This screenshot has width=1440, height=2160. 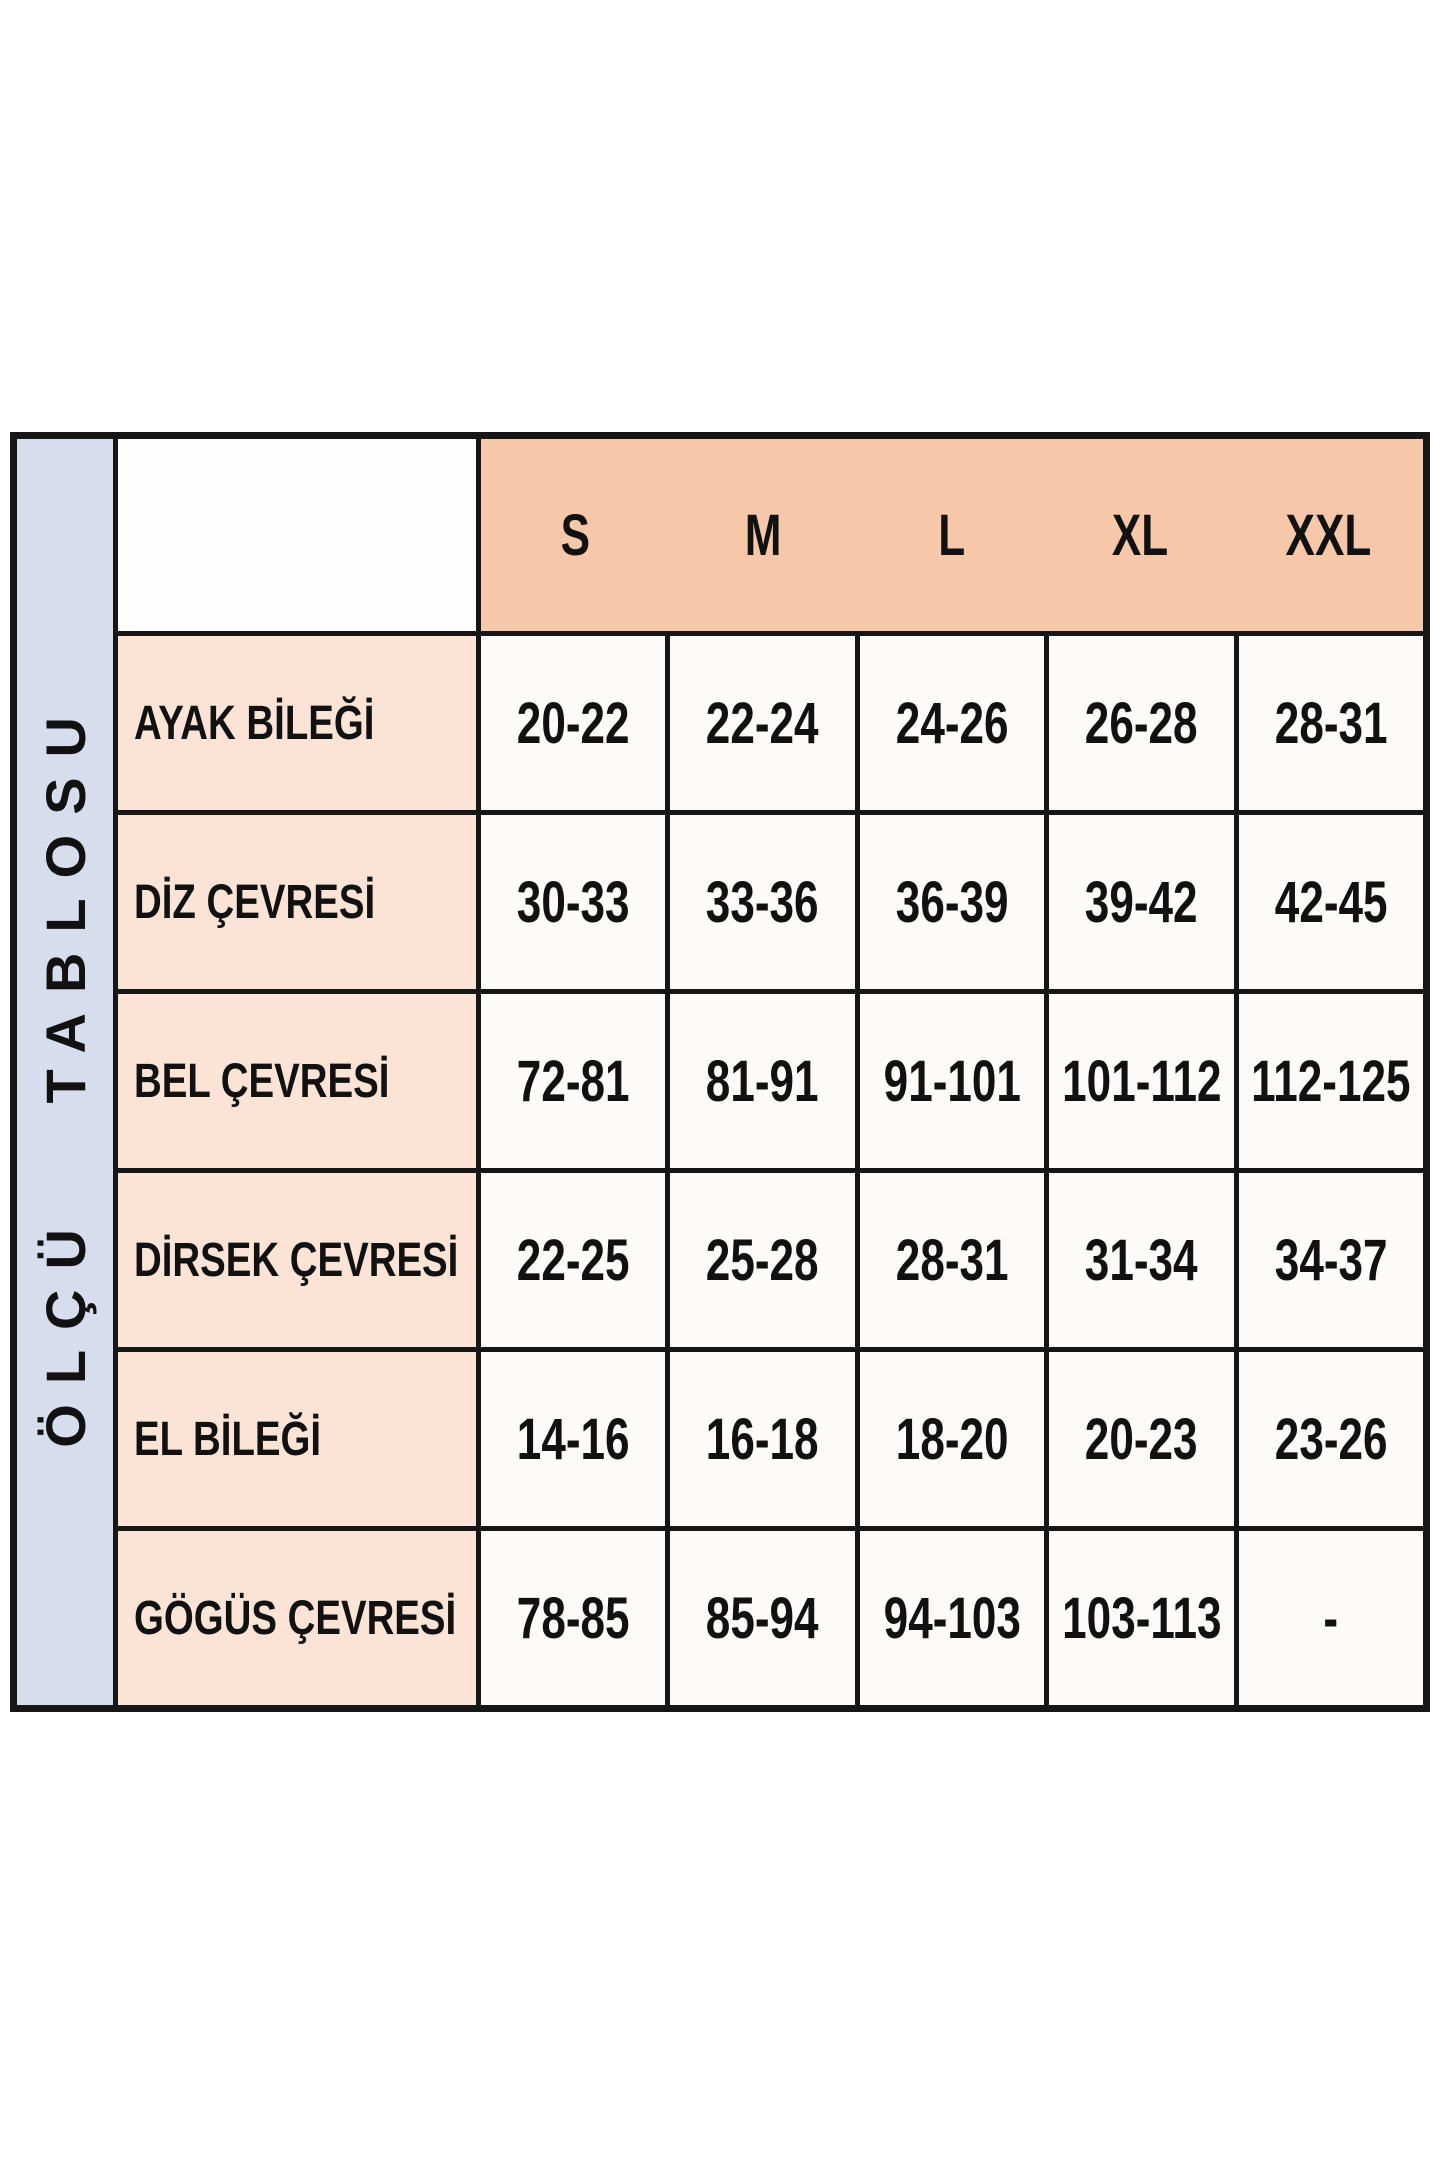 I want to click on row-label-knee: DİZ ÇEVRESİ, so click(x=297, y=902).